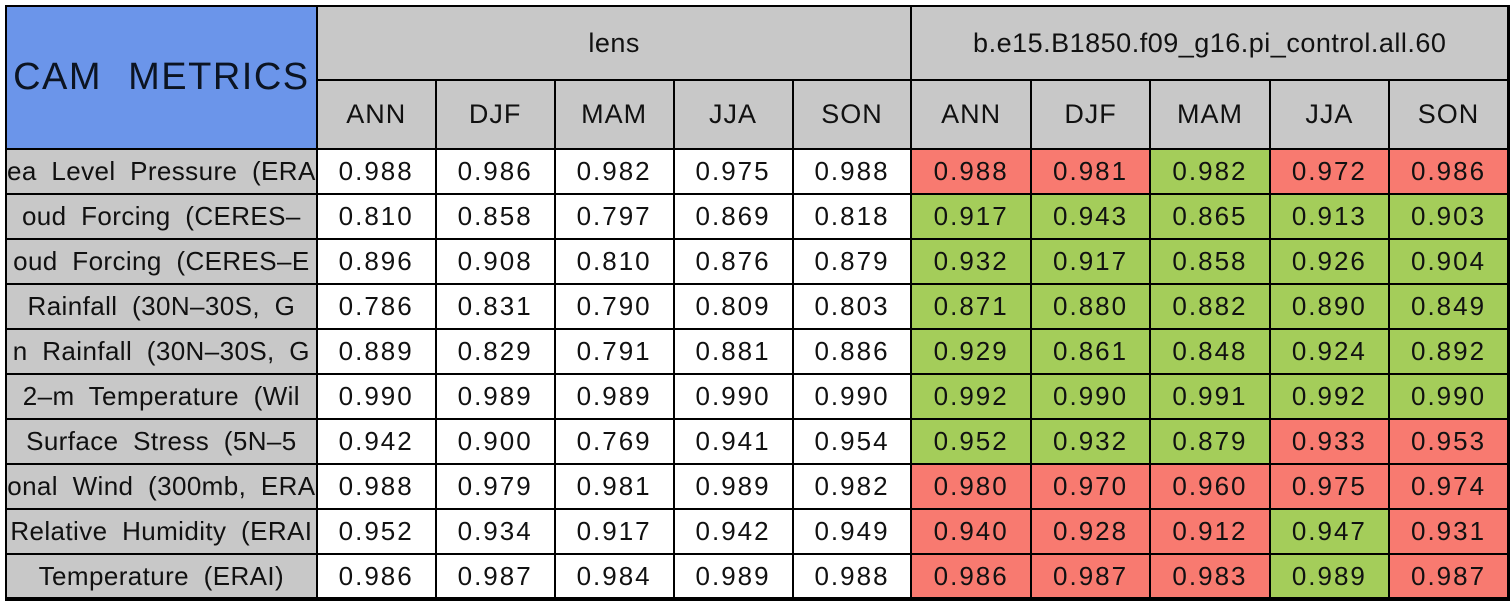 This screenshot has width=1510, height=611. I want to click on control-value-cell: 0.972, so click(1329, 171).